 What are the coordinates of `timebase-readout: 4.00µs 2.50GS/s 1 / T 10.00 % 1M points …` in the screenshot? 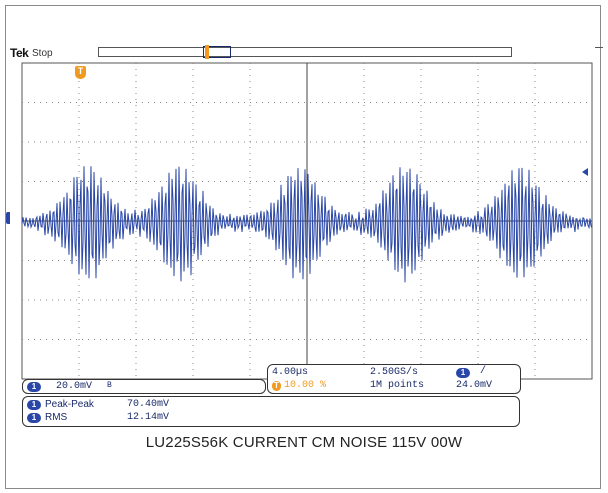 It's located at (394, 379).